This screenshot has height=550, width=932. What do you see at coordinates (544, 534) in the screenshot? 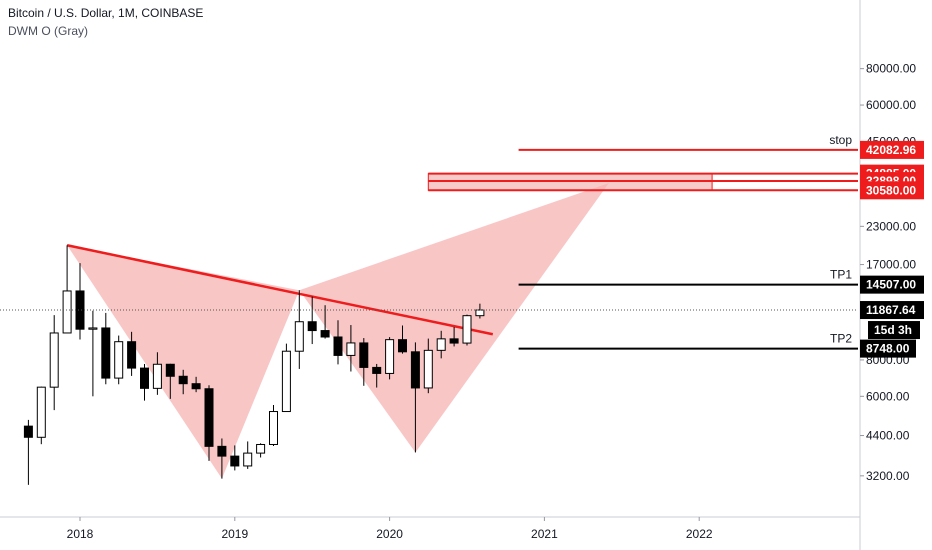
I see `x-tick-label: 2021` at bounding box center [544, 534].